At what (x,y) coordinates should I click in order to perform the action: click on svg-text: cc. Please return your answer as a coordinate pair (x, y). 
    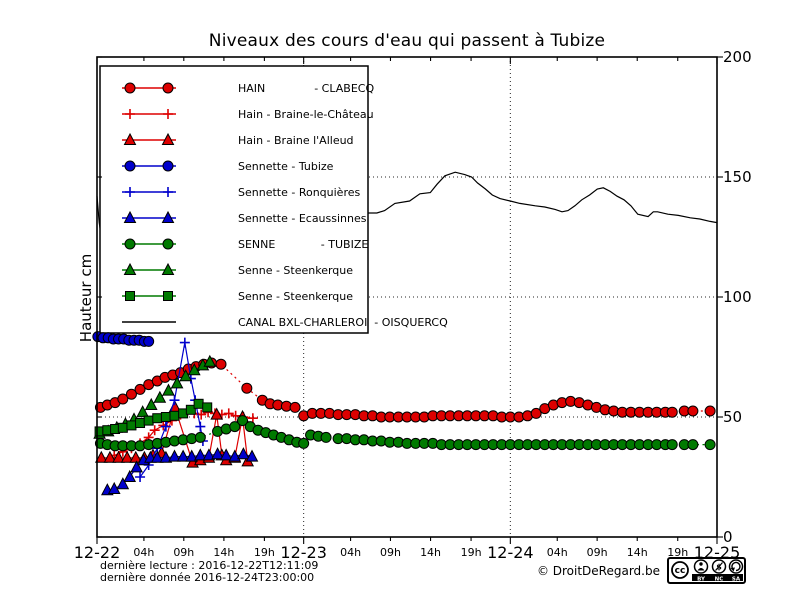
    Looking at the image, I should click on (680, 571).